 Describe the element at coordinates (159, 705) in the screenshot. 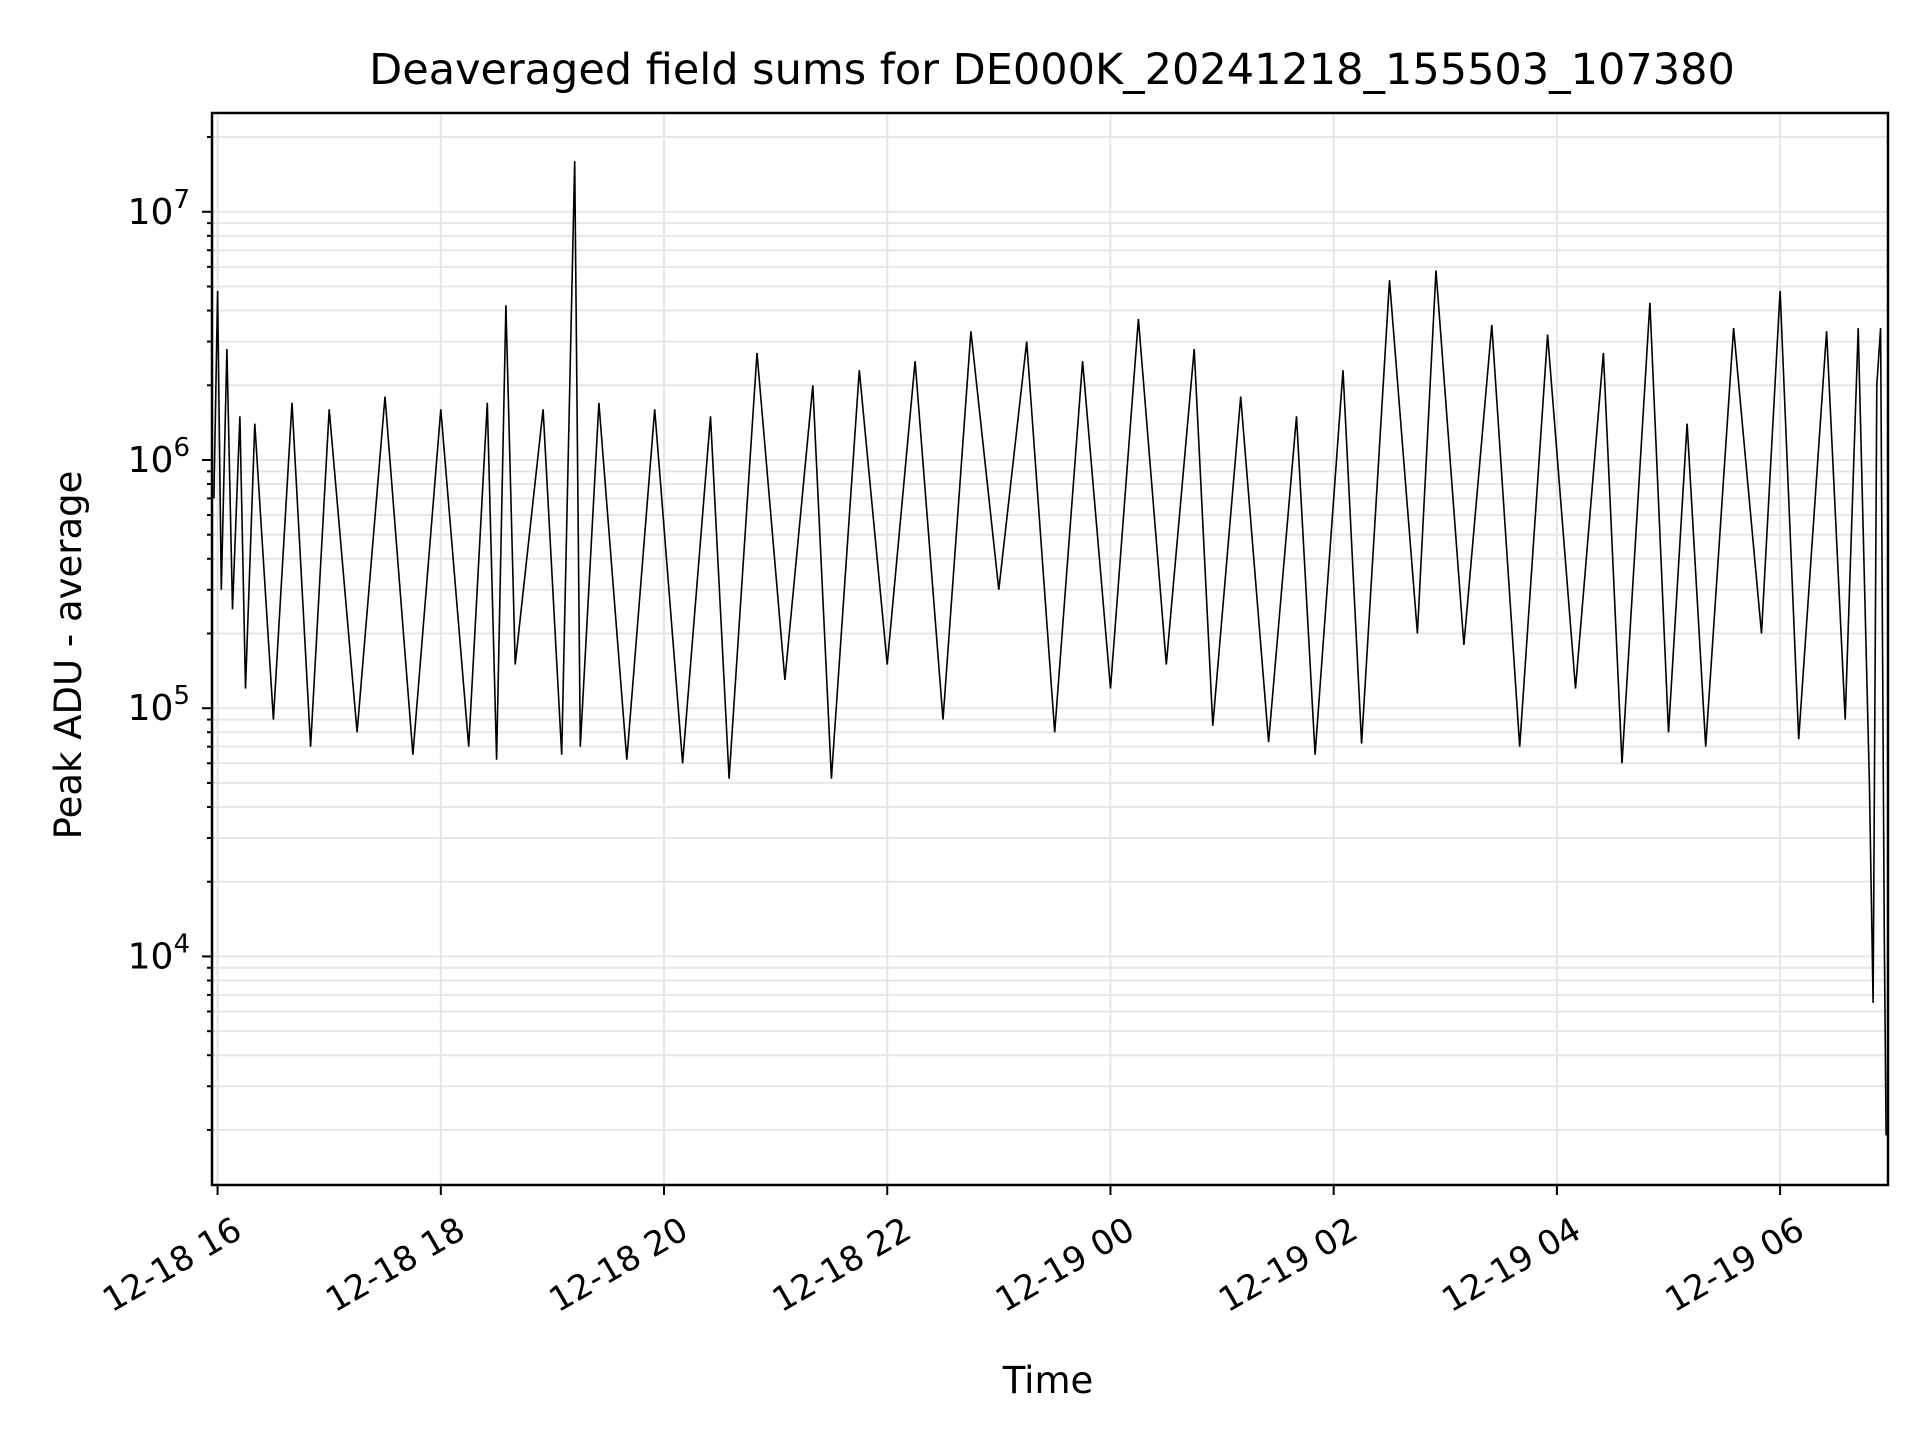

I see `y-tick-label: 10⁵` at that location.